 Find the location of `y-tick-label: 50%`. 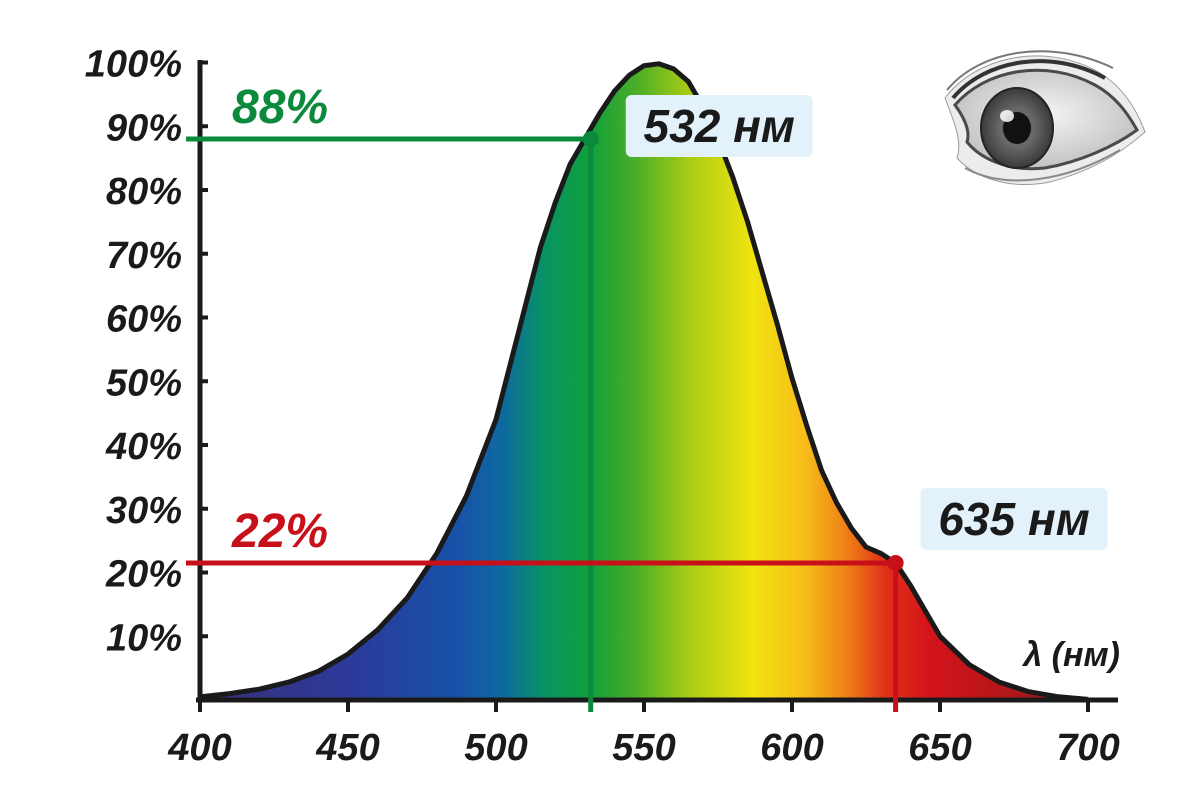

y-tick-label: 50% is located at coordinates (144, 383).